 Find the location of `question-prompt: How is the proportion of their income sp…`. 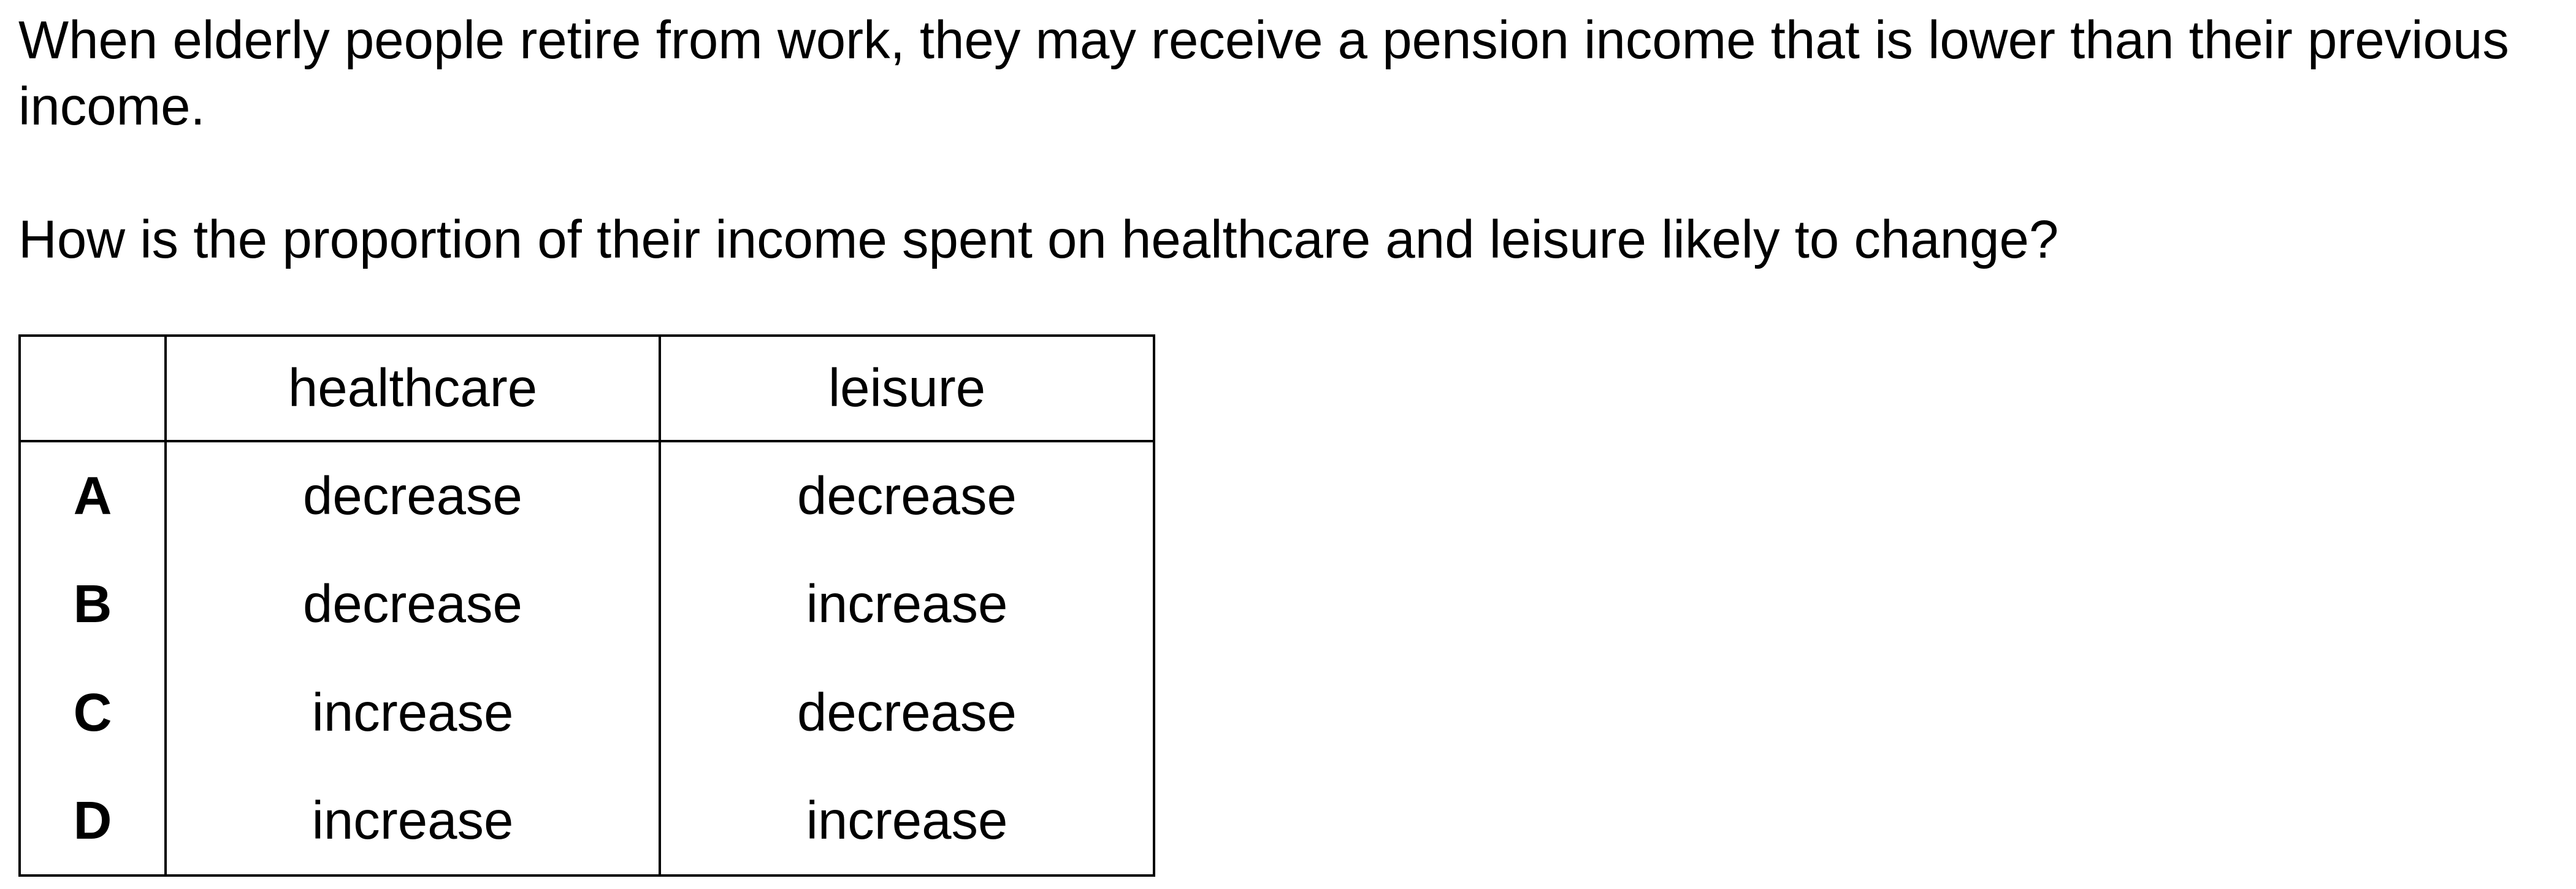

question-prompt: How is the proportion of their income sp… is located at coordinates (1038, 239).